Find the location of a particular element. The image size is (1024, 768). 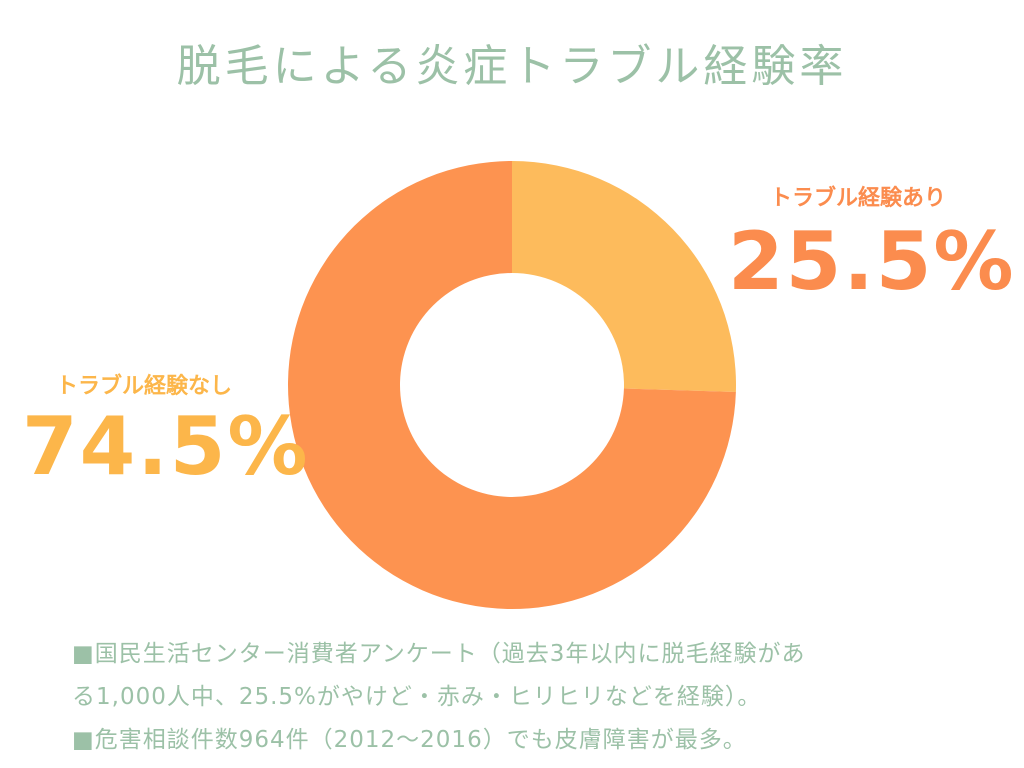

note-line: る1,000人中、25.5%がやけど・赤み・ヒリヒリなどを経験）。 is located at coordinates (417, 697).